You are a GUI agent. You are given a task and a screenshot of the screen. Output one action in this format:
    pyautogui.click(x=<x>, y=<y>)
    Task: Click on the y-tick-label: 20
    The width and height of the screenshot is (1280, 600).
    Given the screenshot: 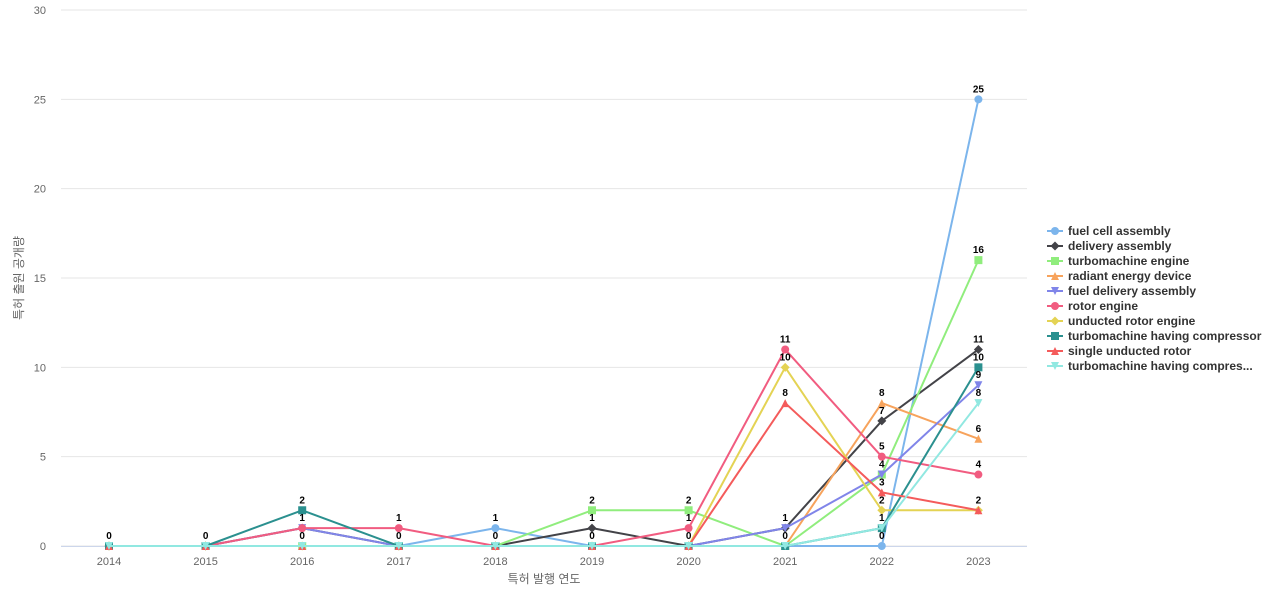 What is the action you would take?
    pyautogui.click(x=40, y=190)
    